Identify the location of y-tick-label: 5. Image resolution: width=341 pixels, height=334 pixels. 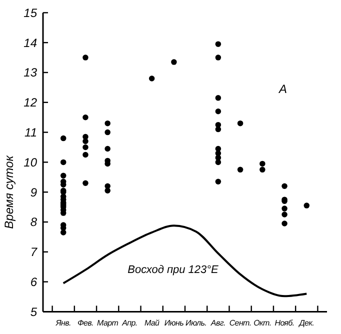
(34, 311).